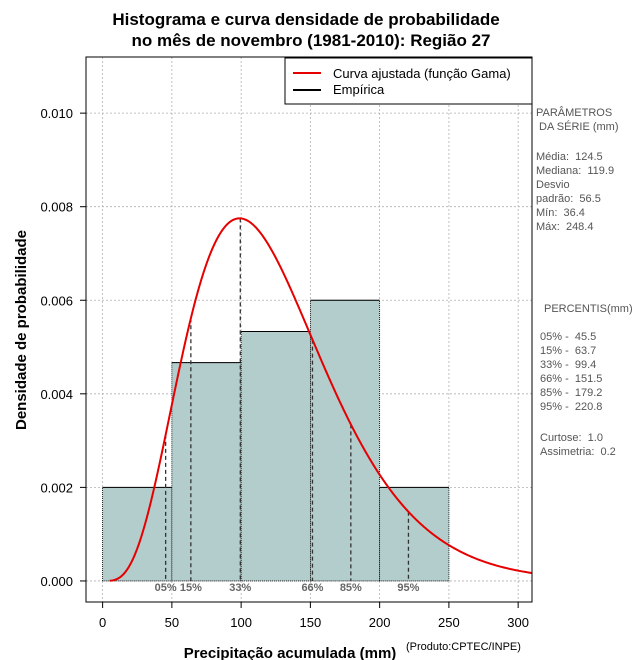 This screenshot has width=640, height=660. I want to click on y-tick-label-5: 0.010, so click(56, 113).